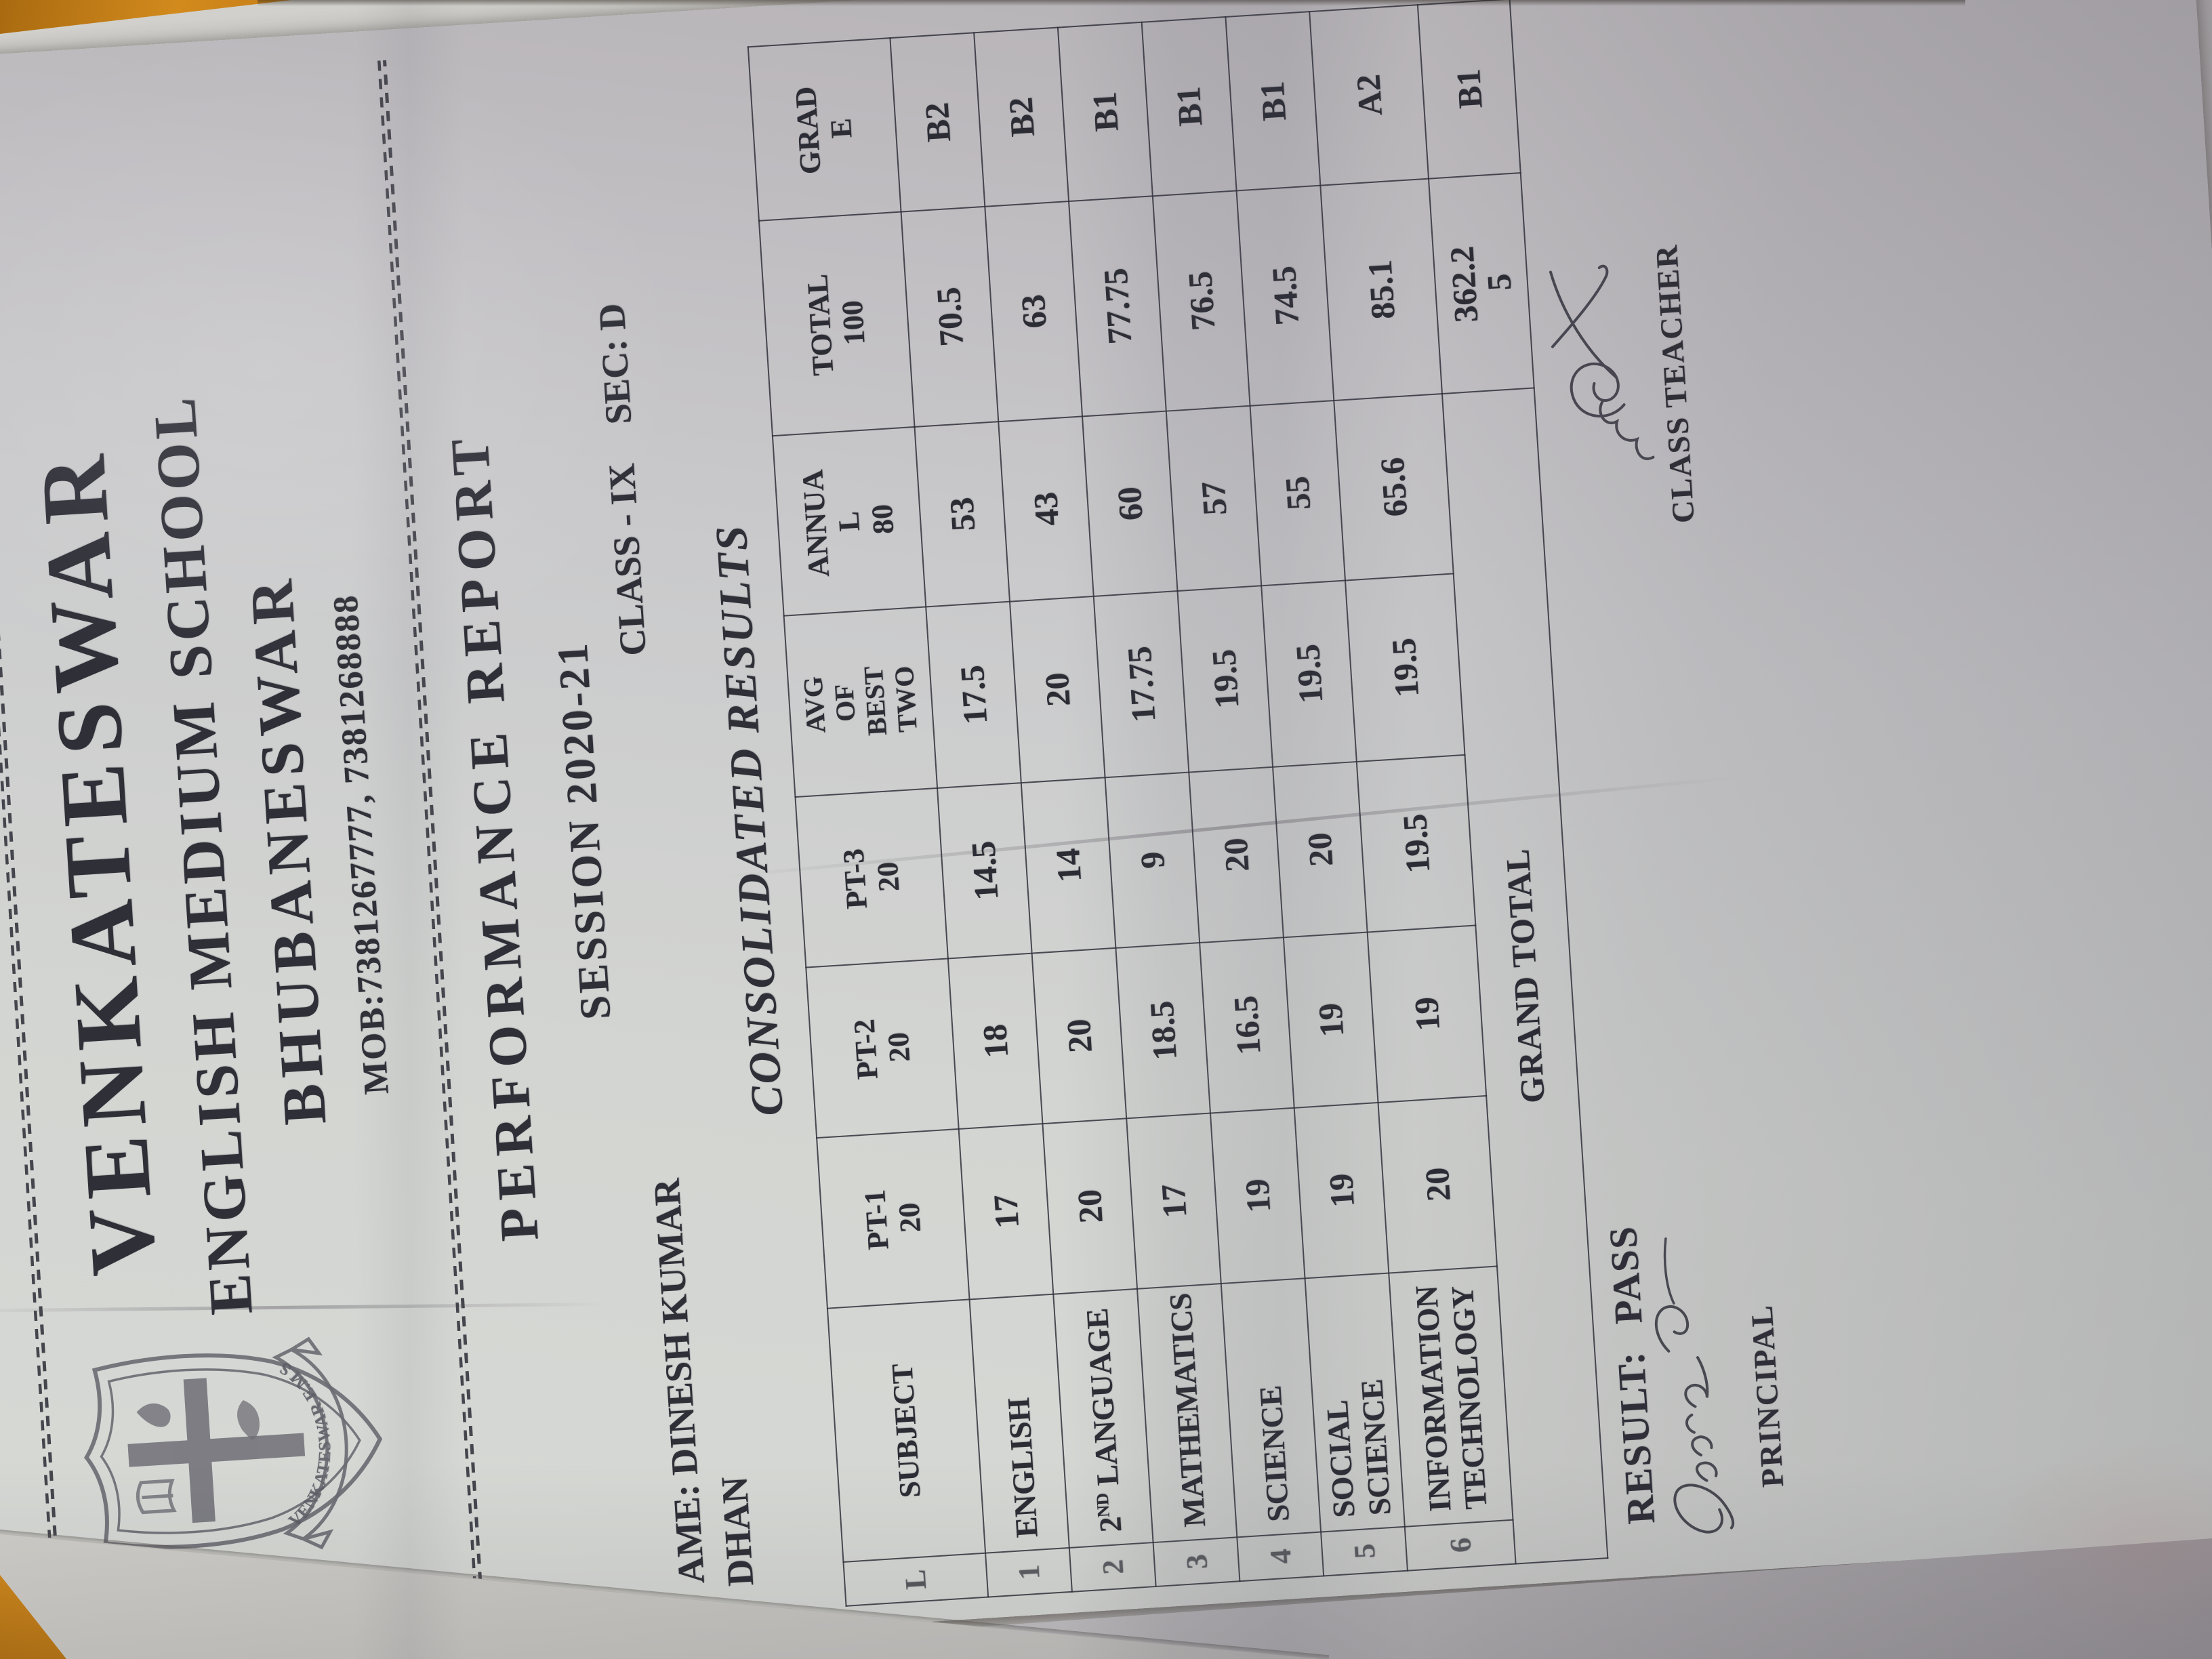 The width and height of the screenshot is (2212, 1659). What do you see at coordinates (1112, 1567) in the screenshot?
I see `sl-cell: 2` at bounding box center [1112, 1567].